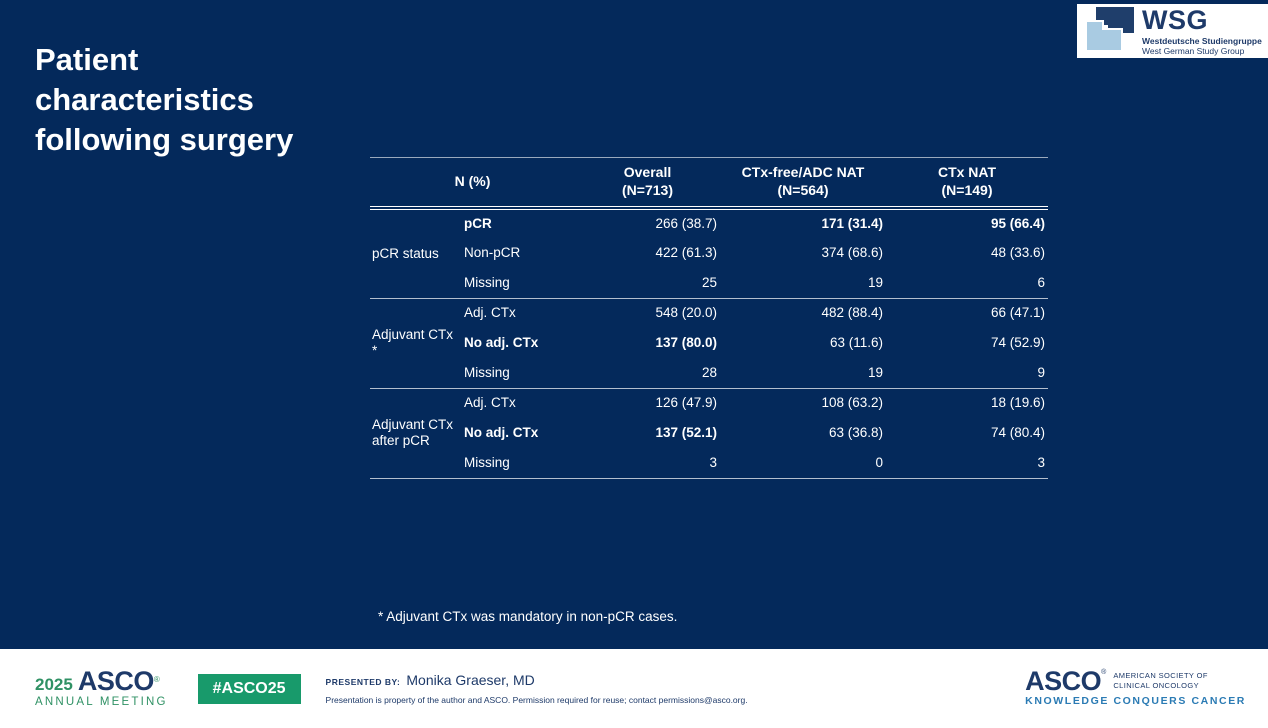 Image resolution: width=1268 pixels, height=728 pixels. Describe the element at coordinates (852, 252) in the screenshot. I see `cell-value: 374 (68.6)` at that location.